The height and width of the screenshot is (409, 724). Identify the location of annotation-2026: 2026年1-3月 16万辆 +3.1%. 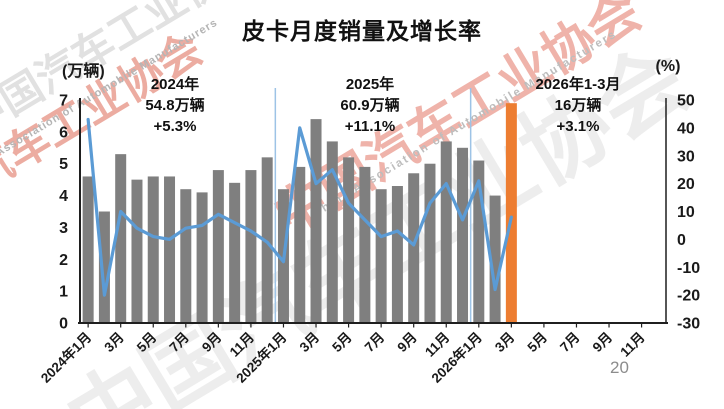
(578, 105).